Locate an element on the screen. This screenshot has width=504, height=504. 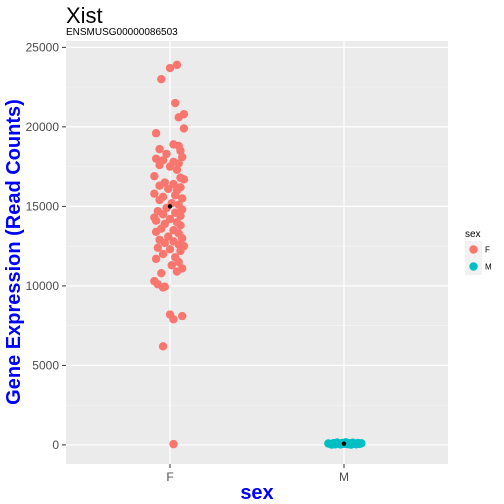
y-axis: 0 5000 10000 15000 20000 25000 is located at coordinates (46, 246).